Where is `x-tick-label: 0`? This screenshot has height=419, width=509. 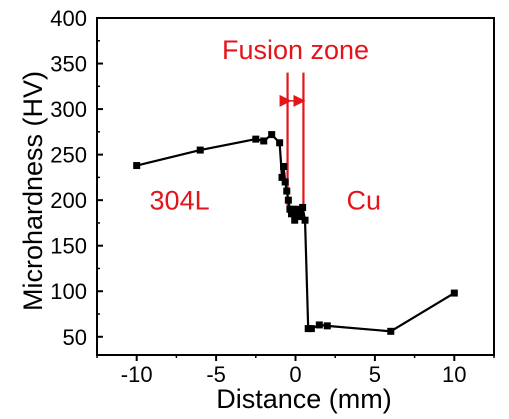 x-tick-label: 0 is located at coordinates (295, 374).